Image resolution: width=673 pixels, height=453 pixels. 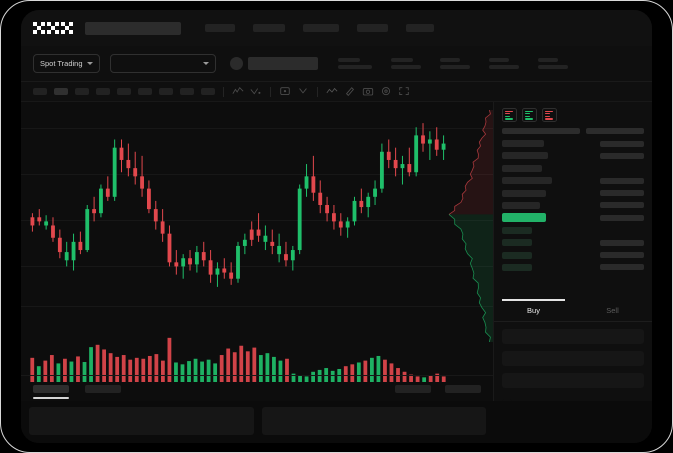 I want to click on top-navigation-bar, so click(x=336, y=28).